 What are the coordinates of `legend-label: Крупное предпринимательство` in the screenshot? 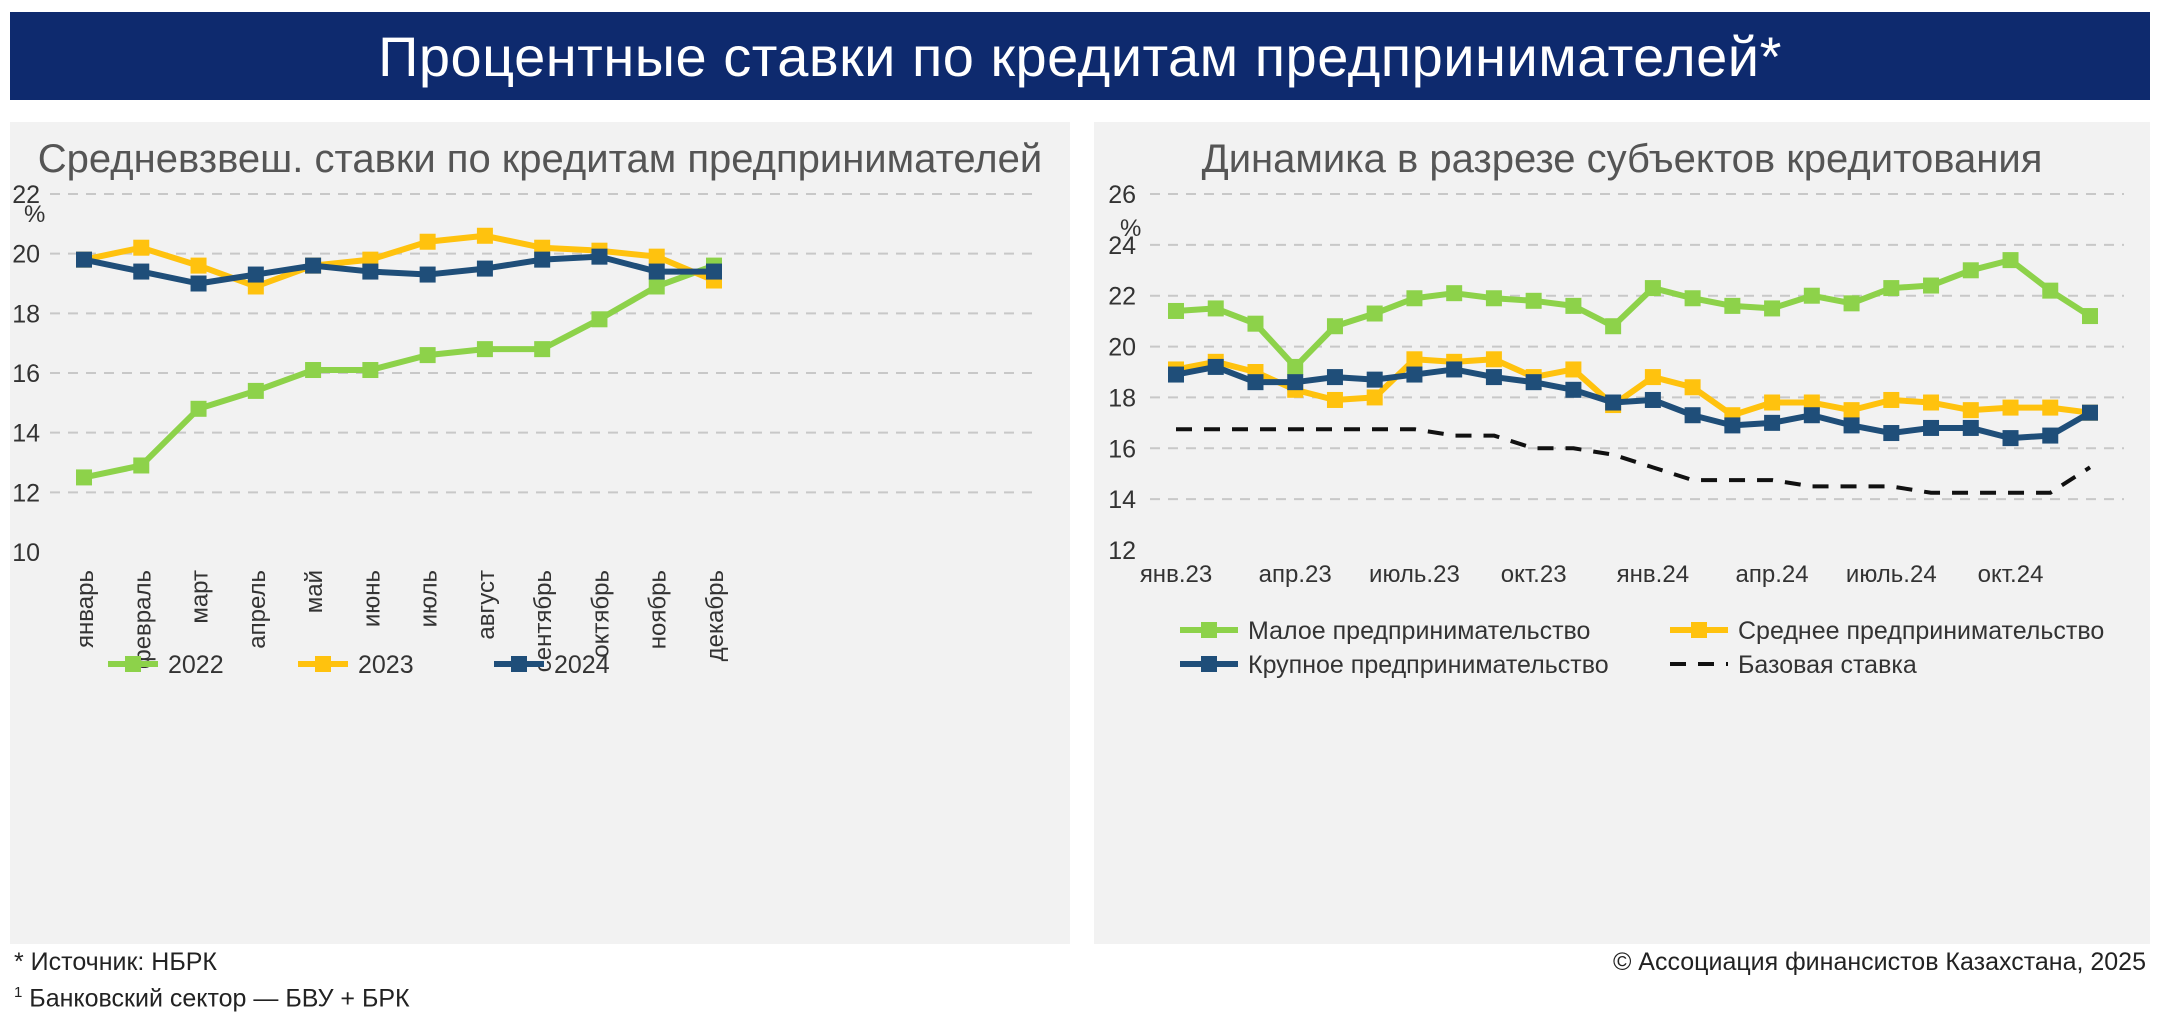 It's located at (1428, 665).